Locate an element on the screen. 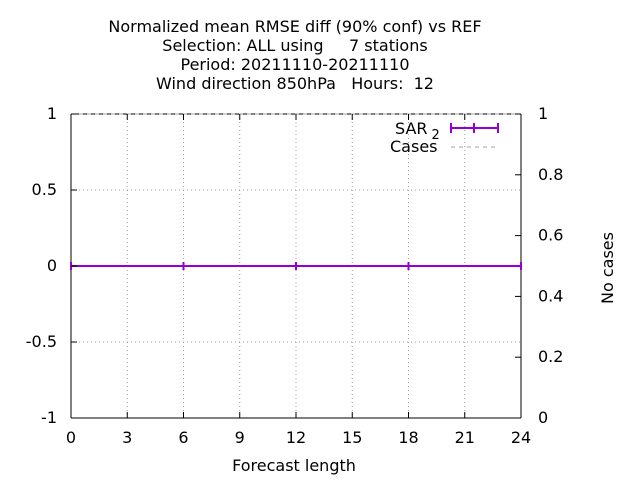 This screenshot has height=485, width=640. title-line-4: Wind direction 850hPa Hours: 12 is located at coordinates (295, 83).